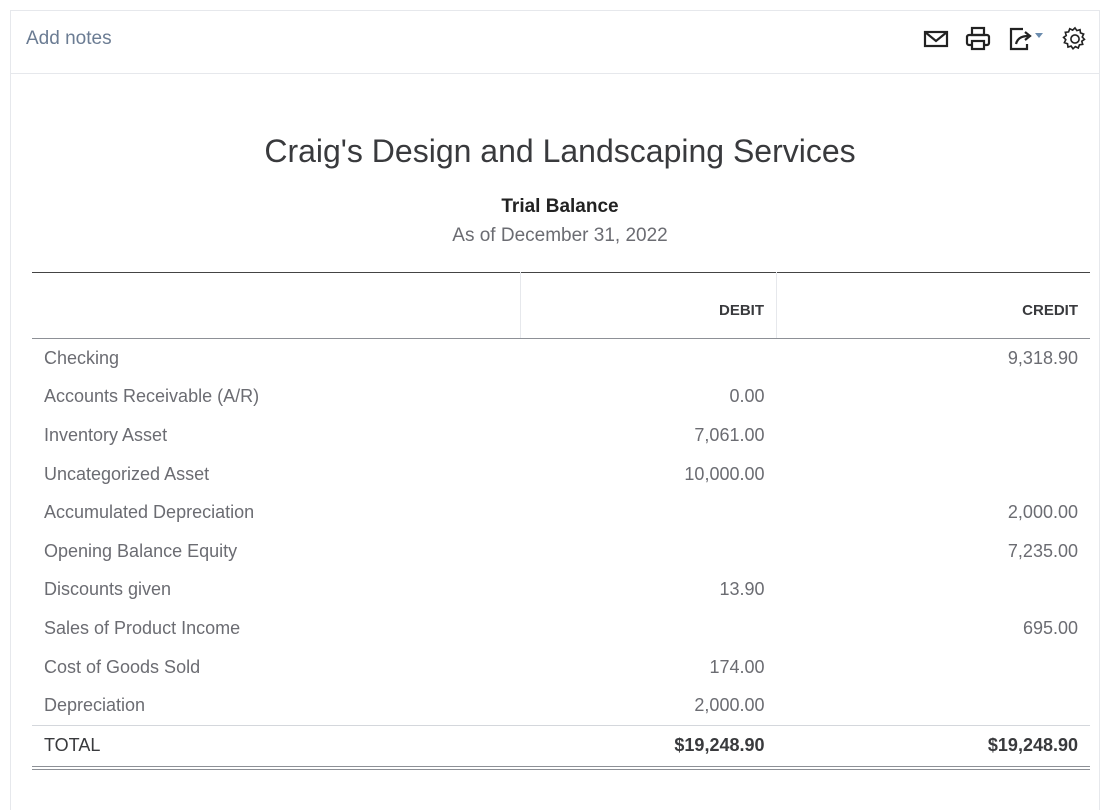 The width and height of the screenshot is (1120, 810). What do you see at coordinates (1075, 39) in the screenshot?
I see `settings-icon` at bounding box center [1075, 39].